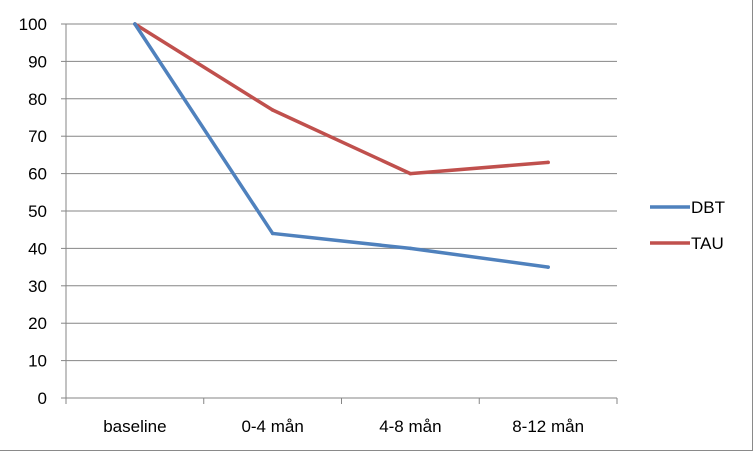 This screenshot has height=455, width=753. Describe the element at coordinates (134, 426) in the screenshot. I see `x-tick-label: baseline` at that location.